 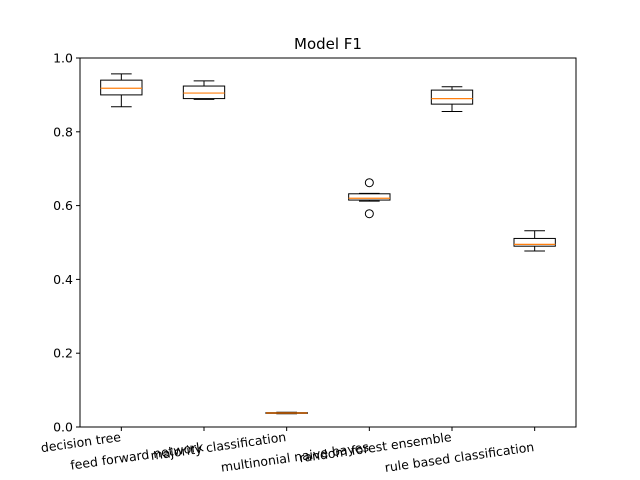 I want to click on y-tick-label: 0.2, so click(x=63, y=353).